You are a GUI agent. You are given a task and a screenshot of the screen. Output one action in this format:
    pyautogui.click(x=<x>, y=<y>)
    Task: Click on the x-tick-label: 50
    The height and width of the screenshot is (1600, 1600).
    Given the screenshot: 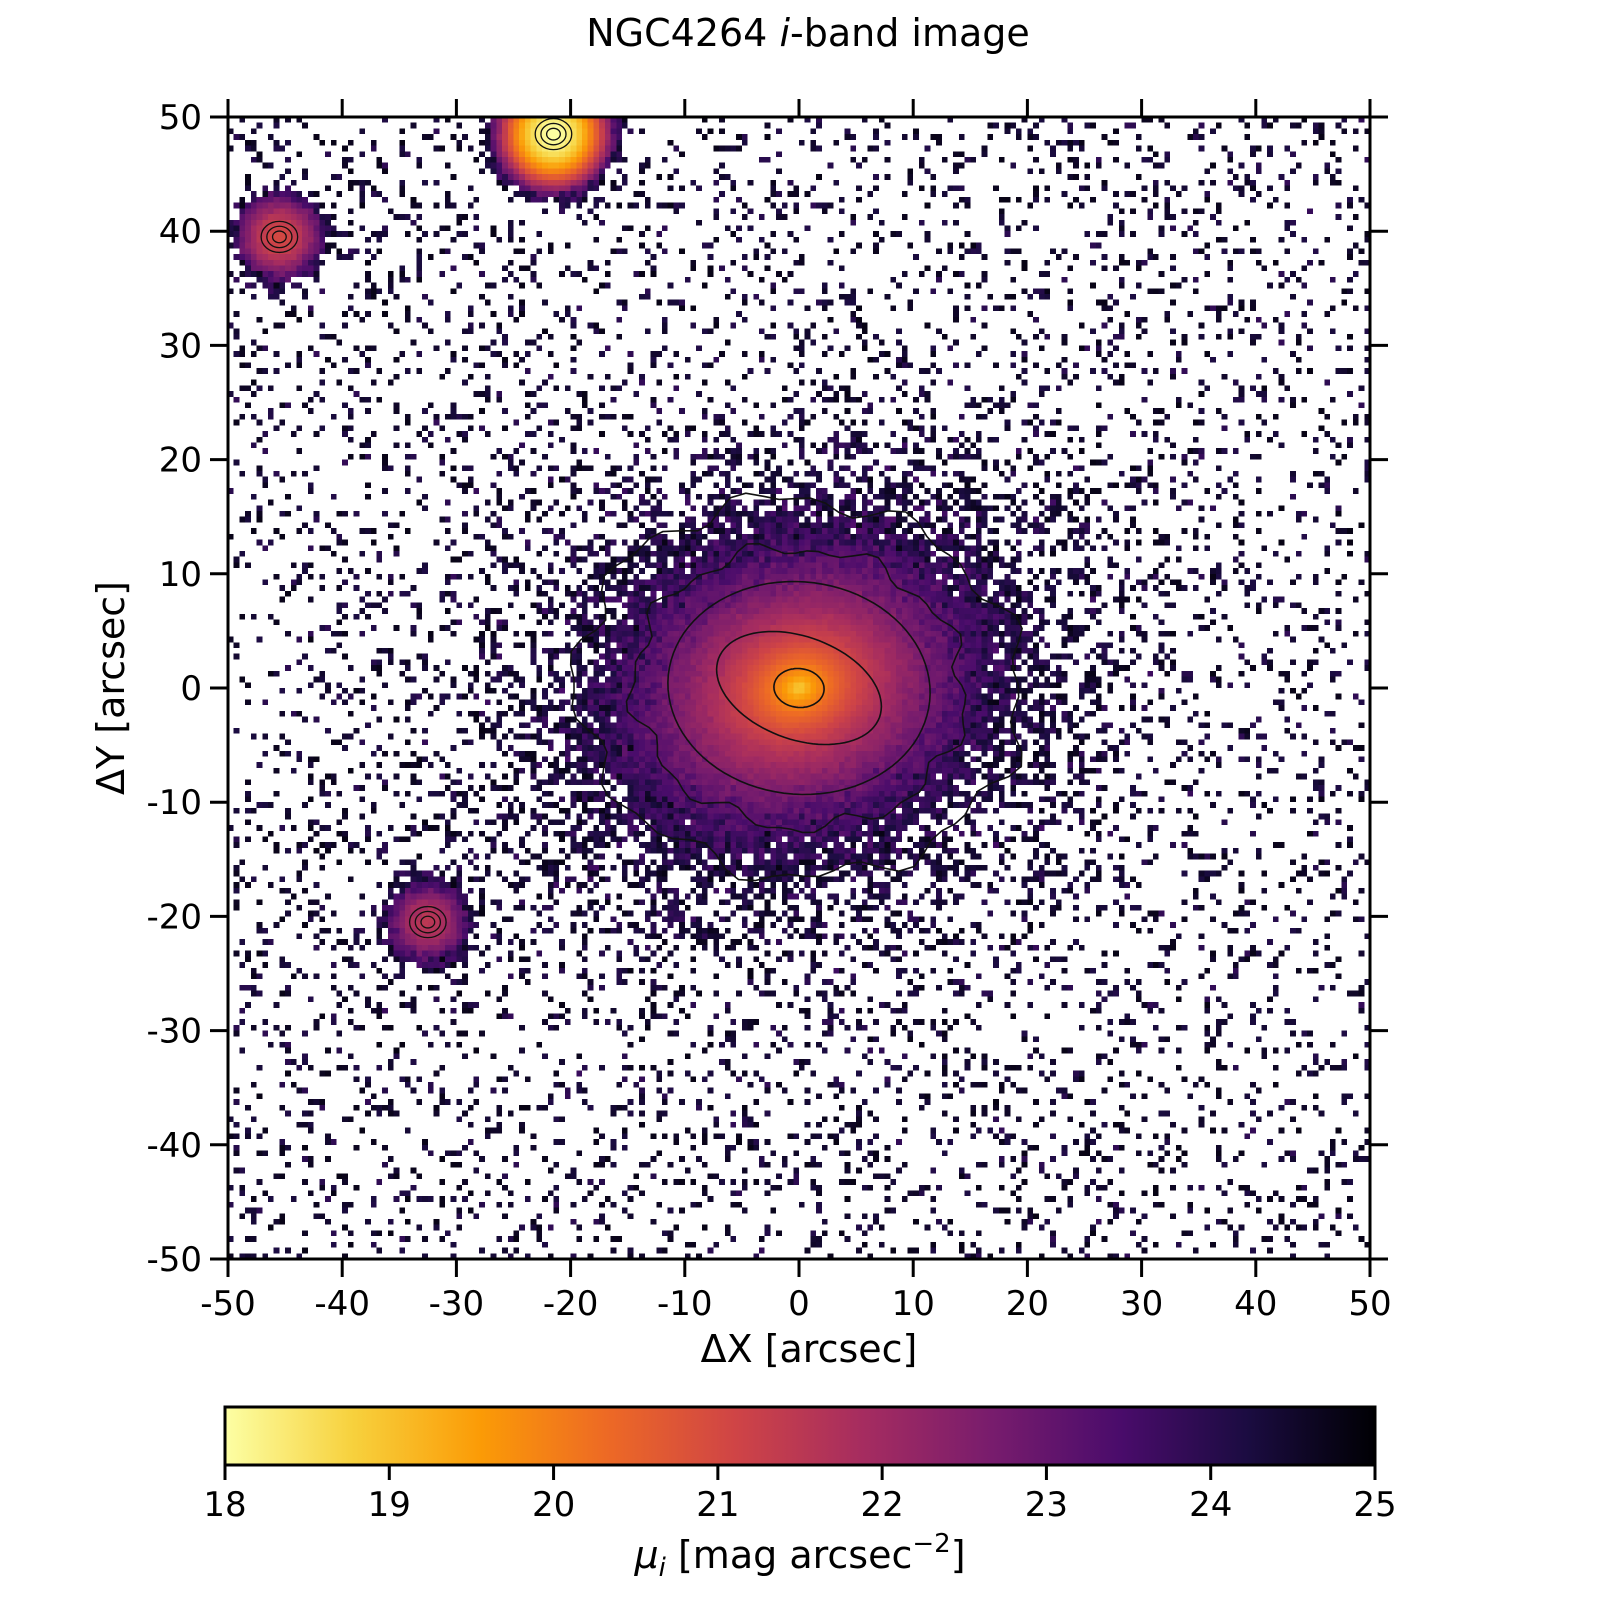 What is the action you would take?
    pyautogui.click(x=1369, y=1304)
    